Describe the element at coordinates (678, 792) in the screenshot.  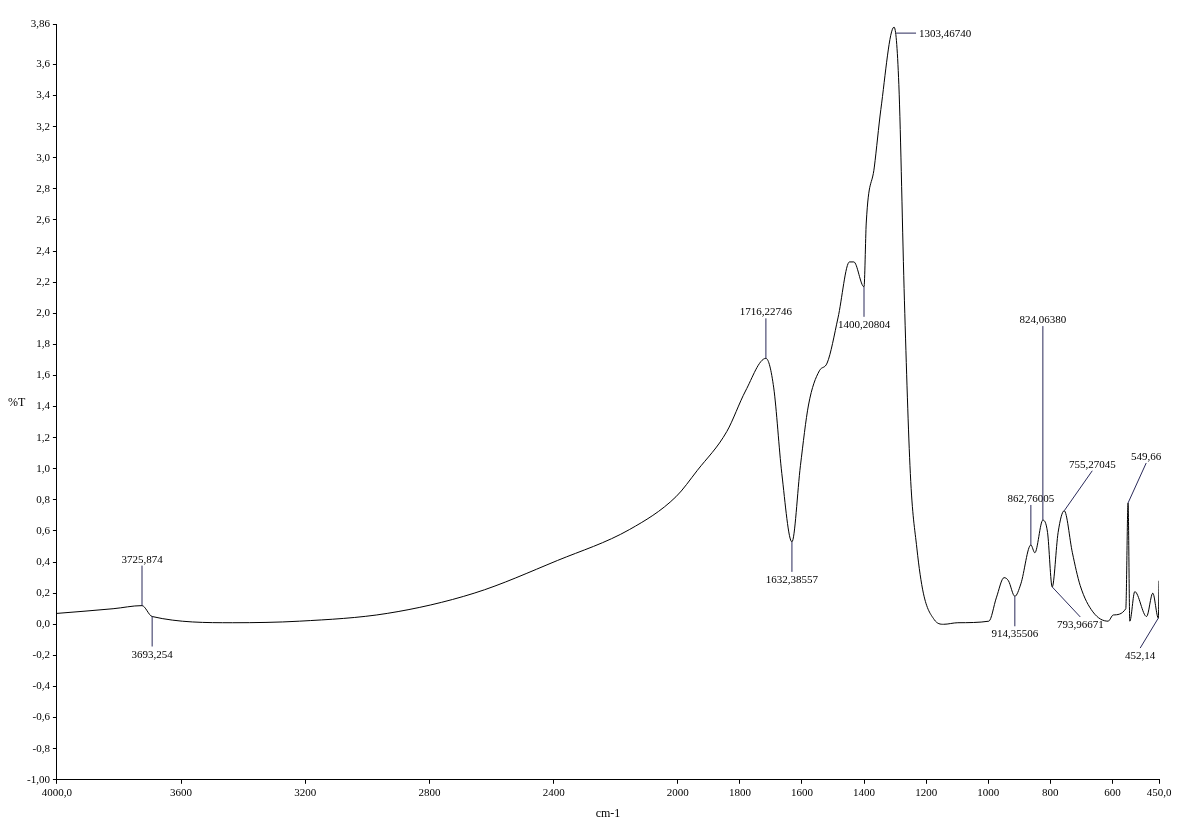
I see `x-tick-label: 2000` at that location.